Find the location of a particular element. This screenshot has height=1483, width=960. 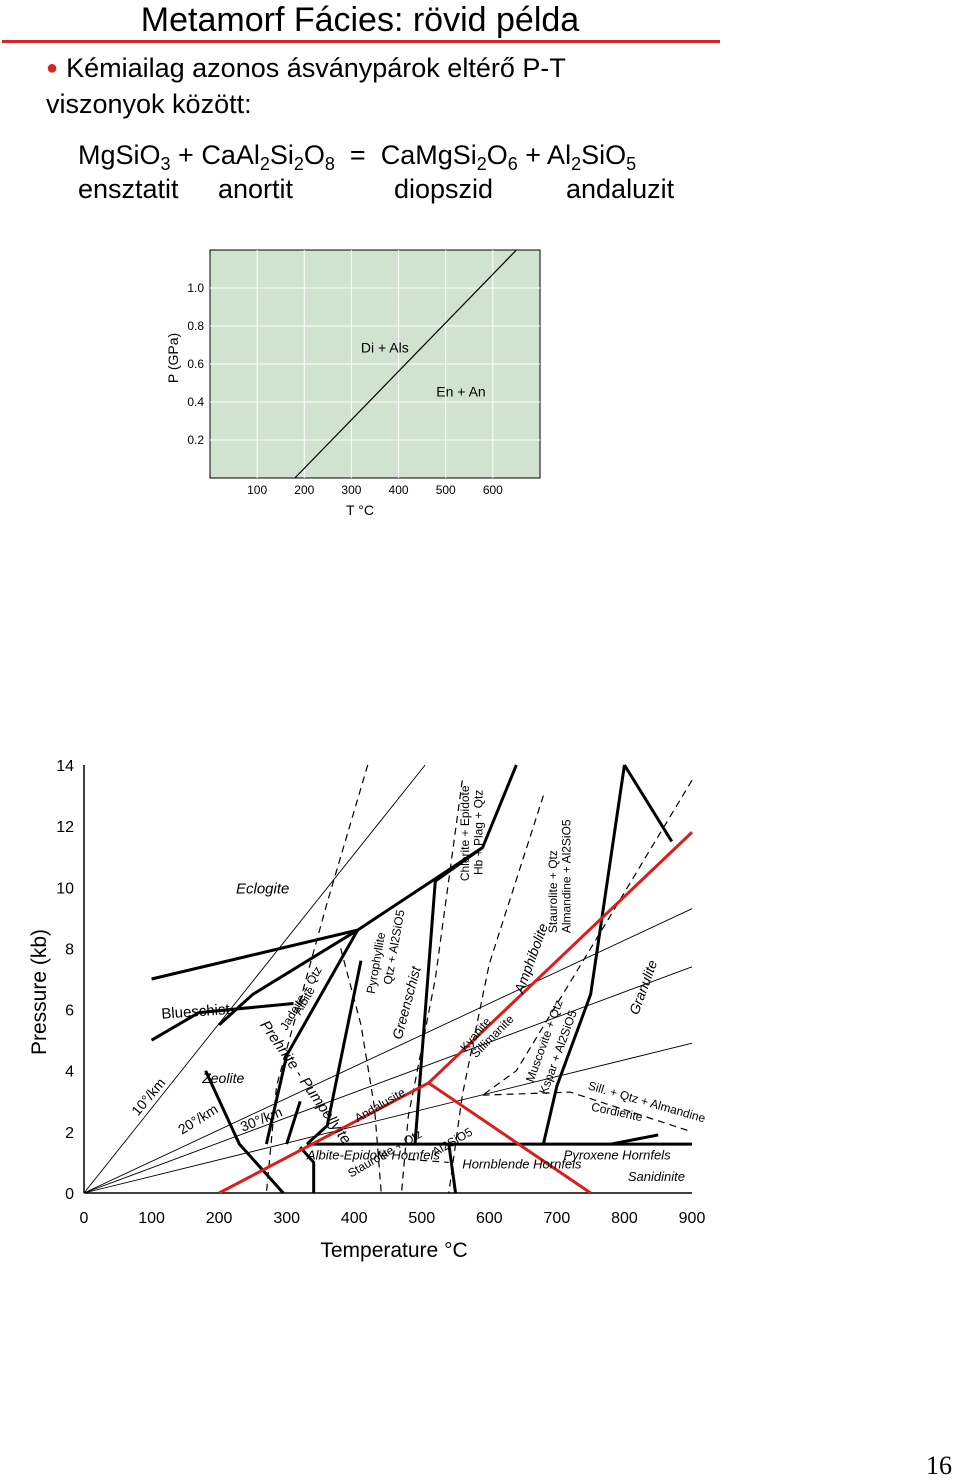

eq-part: MgSiO is located at coordinates (119, 155).